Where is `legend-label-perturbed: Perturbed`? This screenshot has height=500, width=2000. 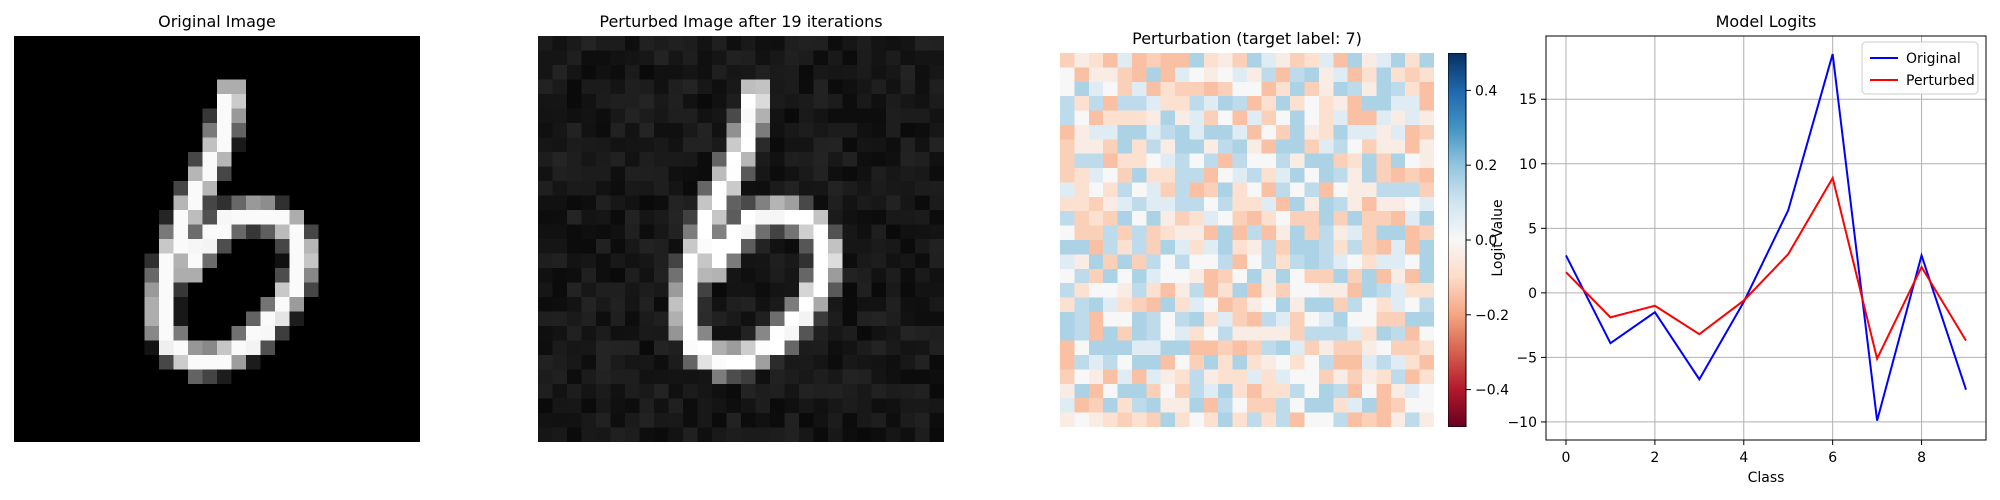 legend-label-perturbed: Perturbed is located at coordinates (1940, 81).